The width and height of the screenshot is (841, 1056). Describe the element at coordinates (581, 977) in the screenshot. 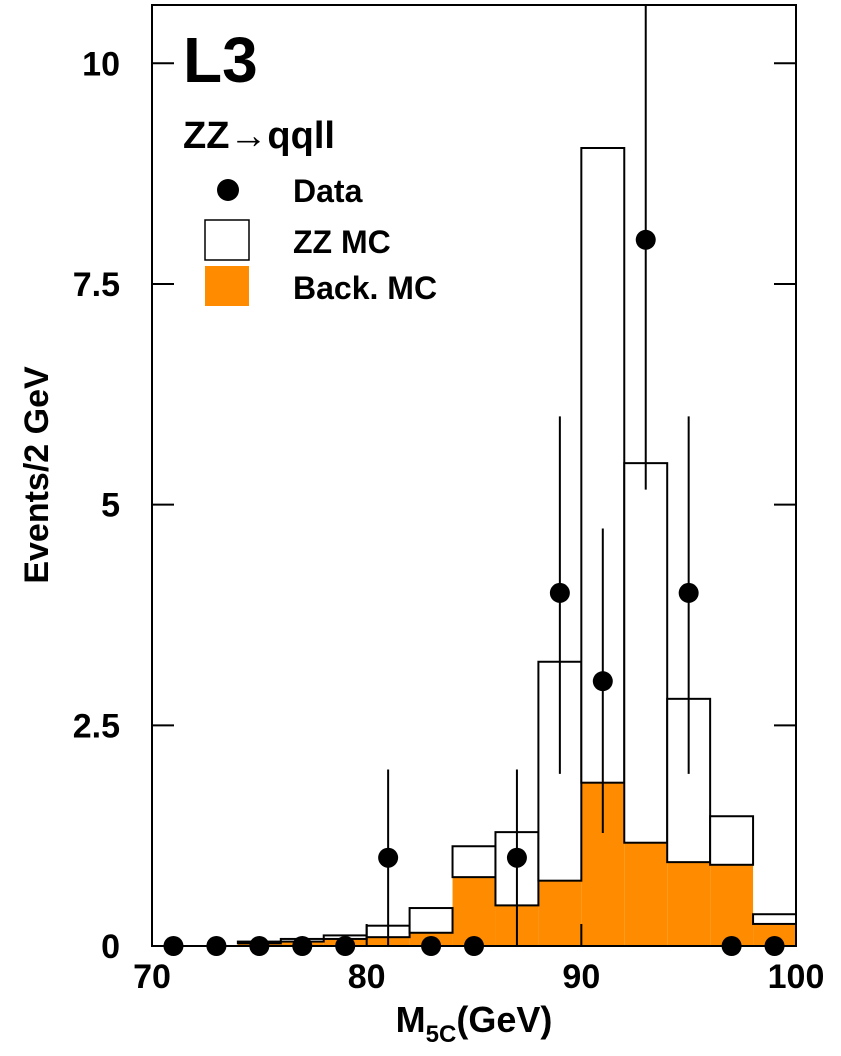

I see `x-tick-label: 90` at that location.